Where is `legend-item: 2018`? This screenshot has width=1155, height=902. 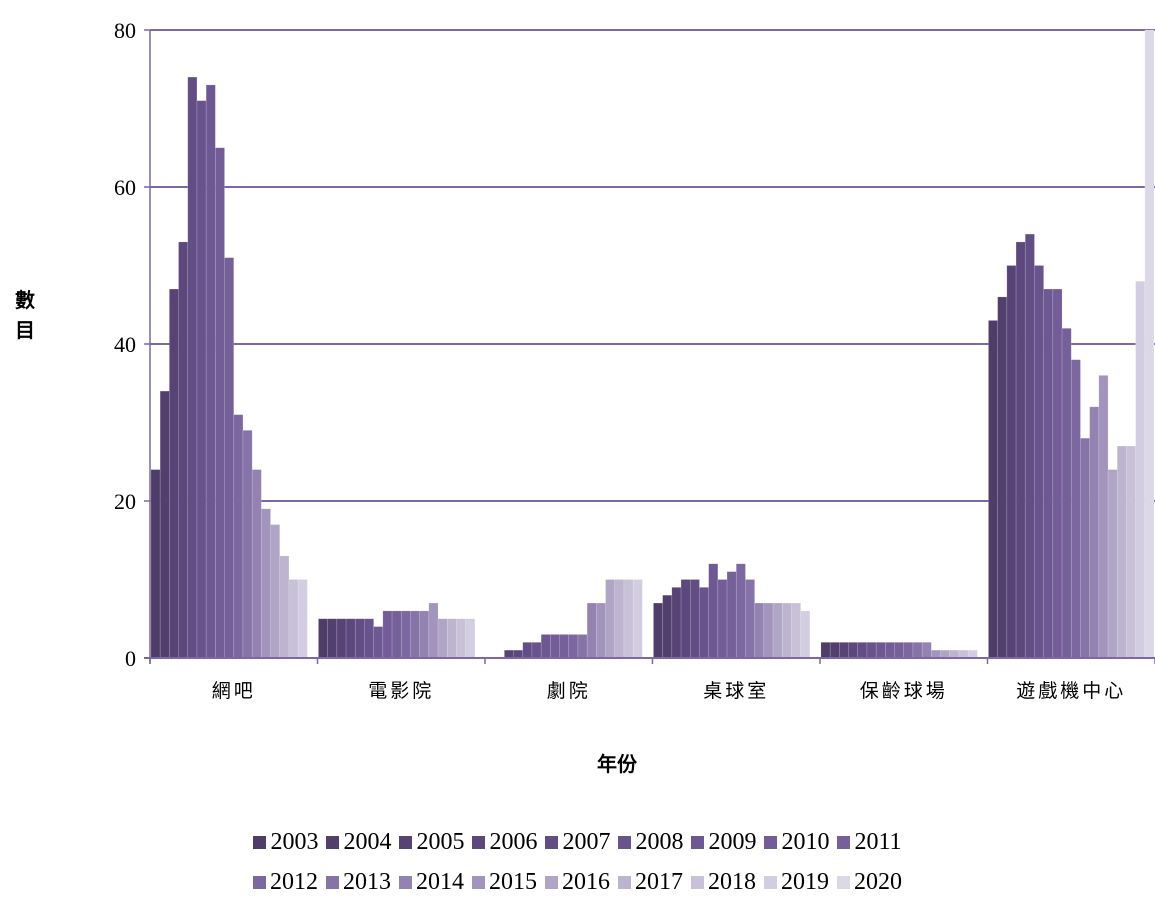
legend-item: 2018 is located at coordinates (723, 882).